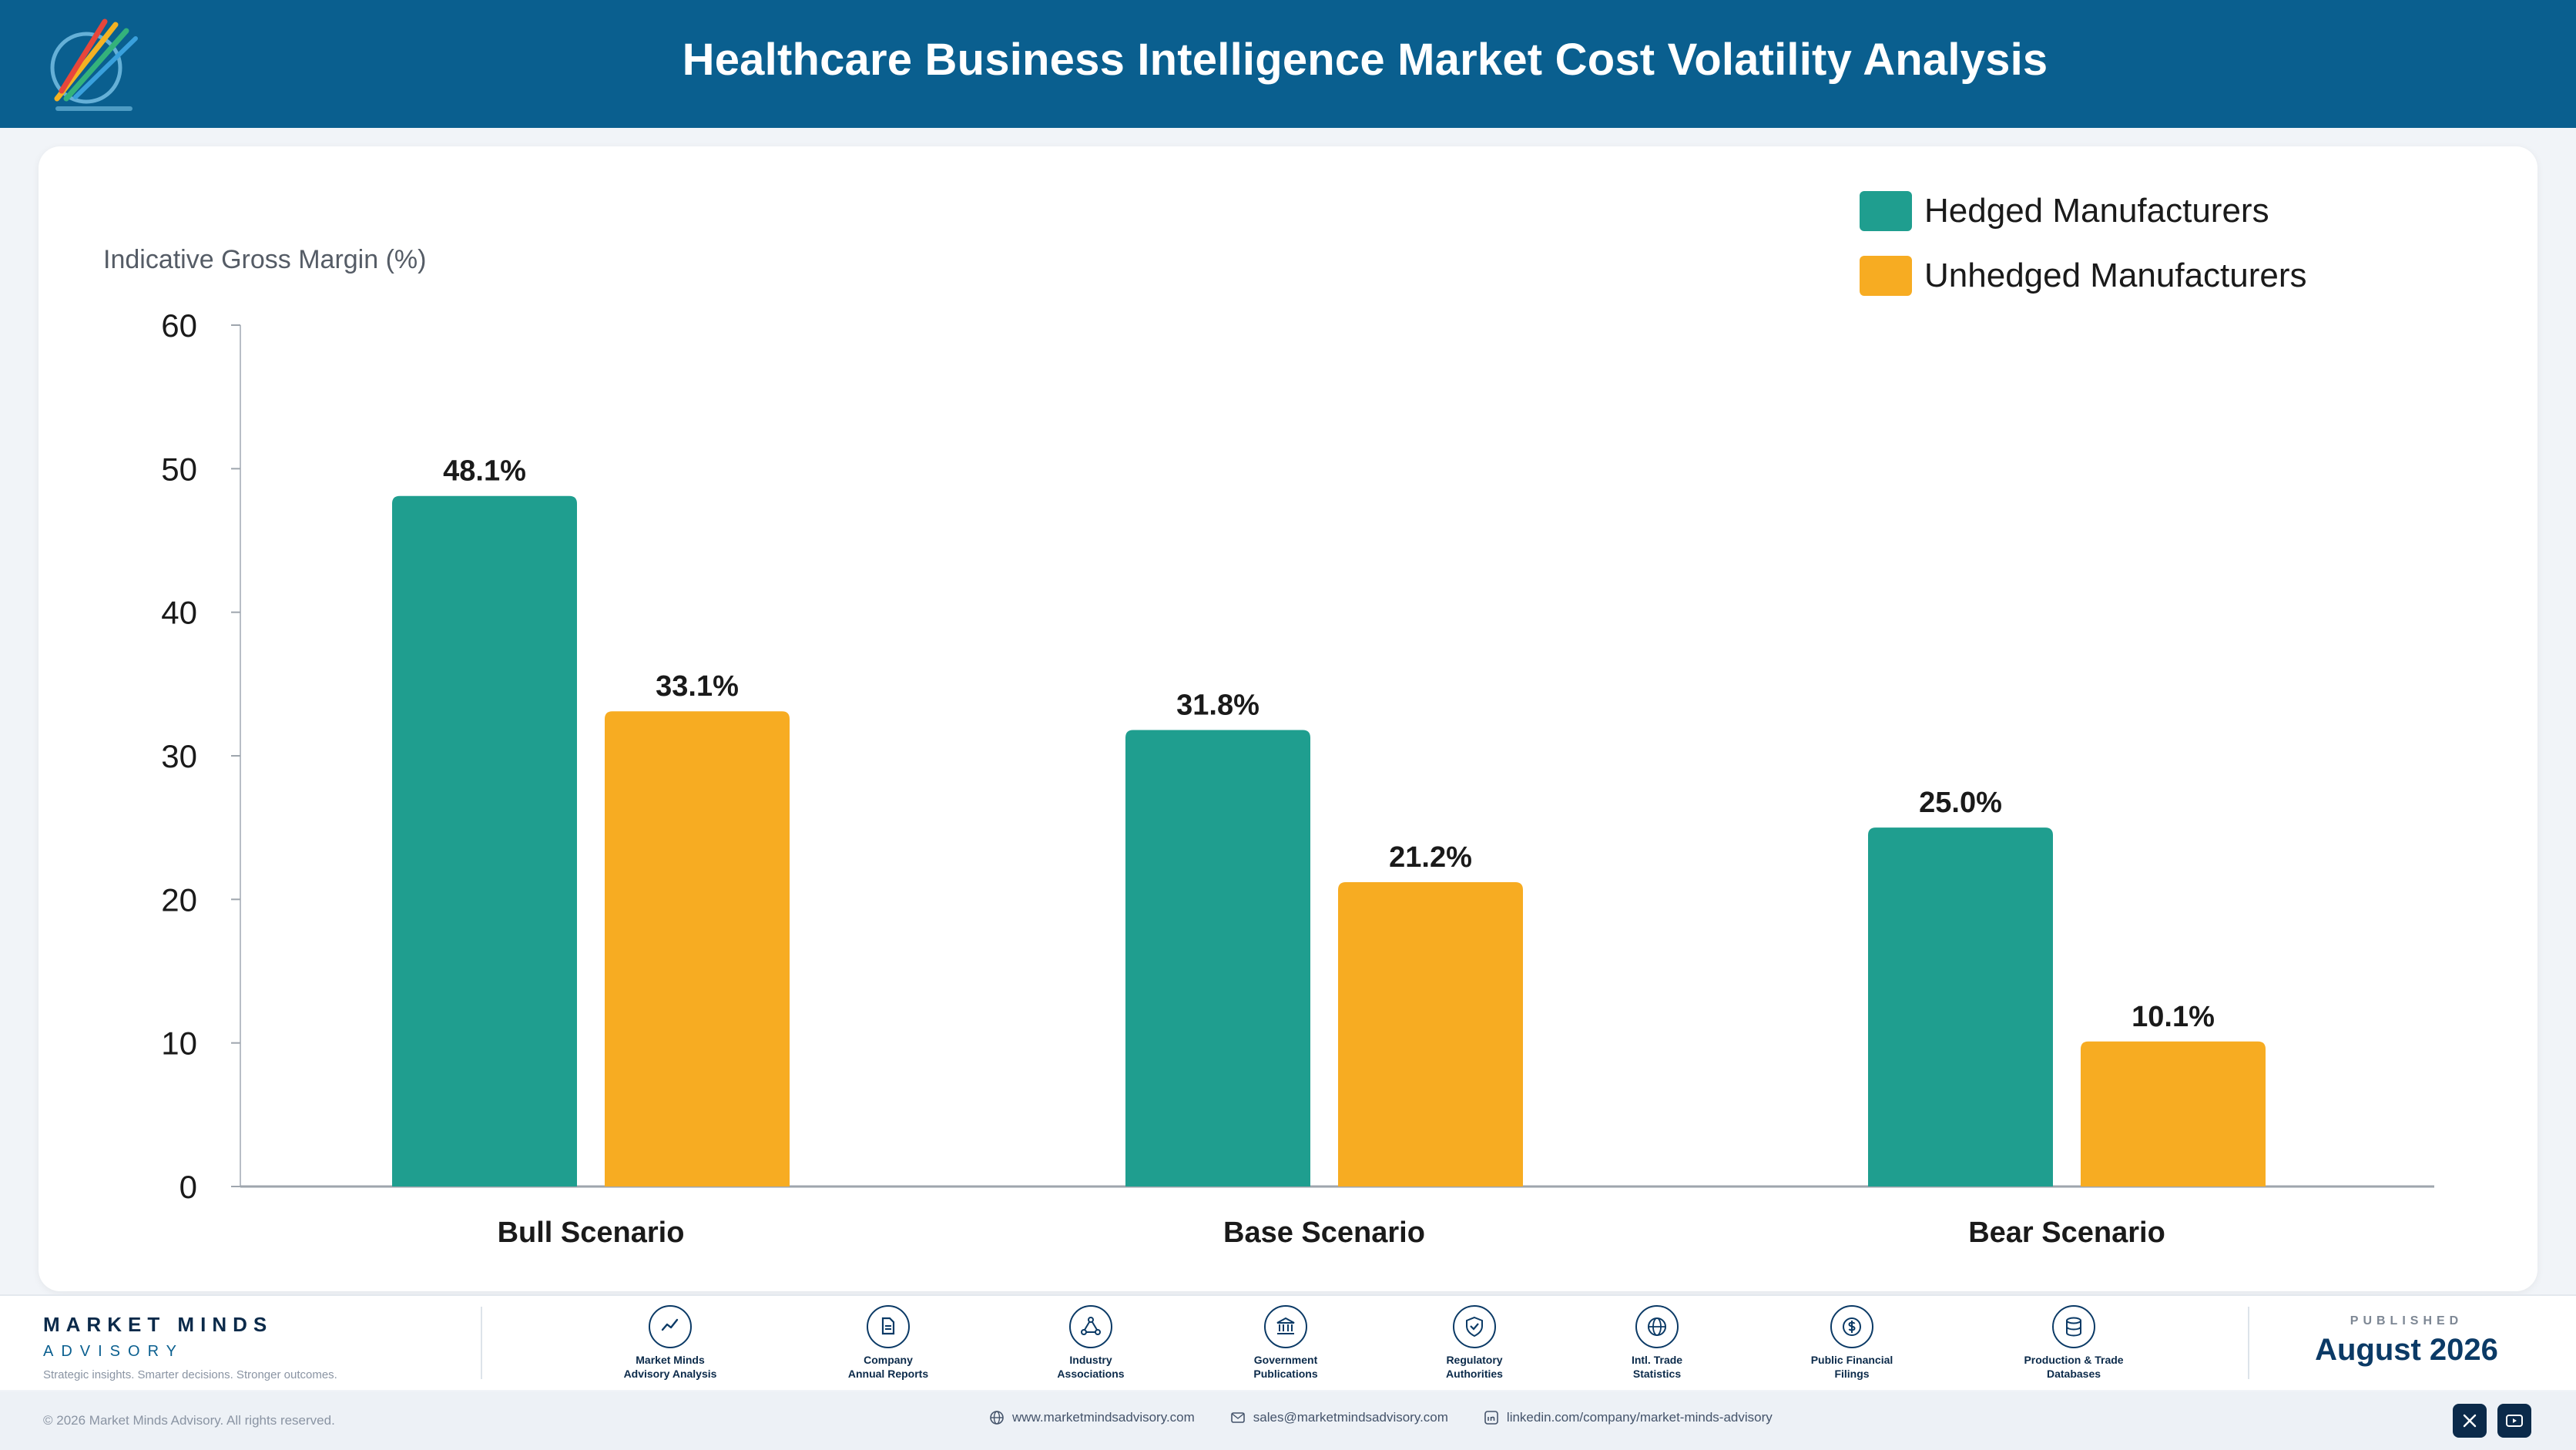  Describe the element at coordinates (113, 1351) in the screenshot. I see `brand-subtitle: ADVISORY` at that location.